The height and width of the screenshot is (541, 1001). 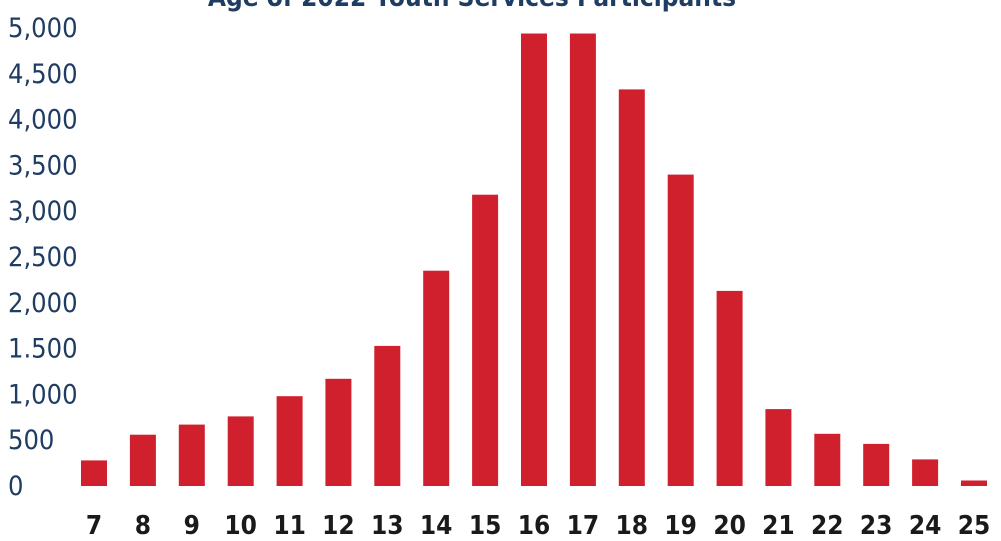 I want to click on y-tick-label: 2,500, so click(x=43, y=257).